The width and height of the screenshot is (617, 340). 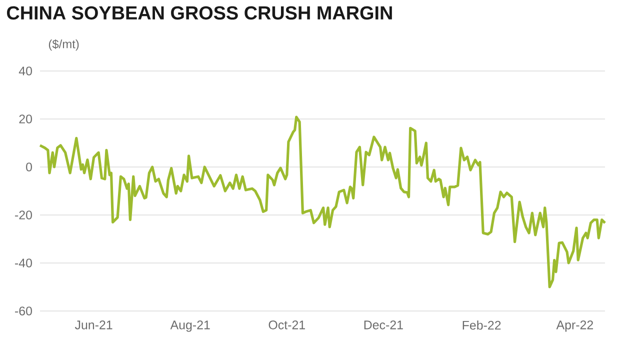 I want to click on y-axis-title: ($/mt), so click(x=63, y=45).